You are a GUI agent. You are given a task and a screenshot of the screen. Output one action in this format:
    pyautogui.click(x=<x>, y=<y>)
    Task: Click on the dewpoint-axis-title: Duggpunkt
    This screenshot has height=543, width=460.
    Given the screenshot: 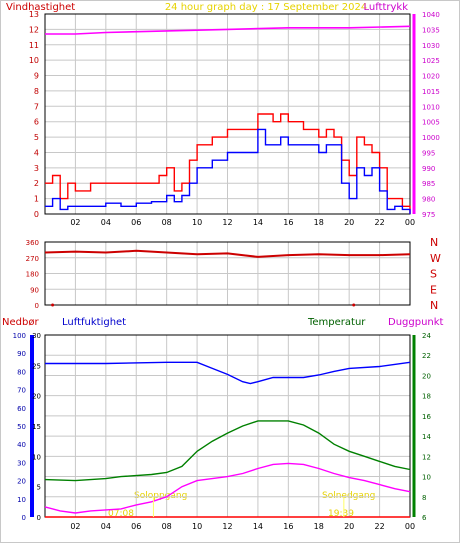 What is the action you would take?
    pyautogui.click(x=416, y=322)
    